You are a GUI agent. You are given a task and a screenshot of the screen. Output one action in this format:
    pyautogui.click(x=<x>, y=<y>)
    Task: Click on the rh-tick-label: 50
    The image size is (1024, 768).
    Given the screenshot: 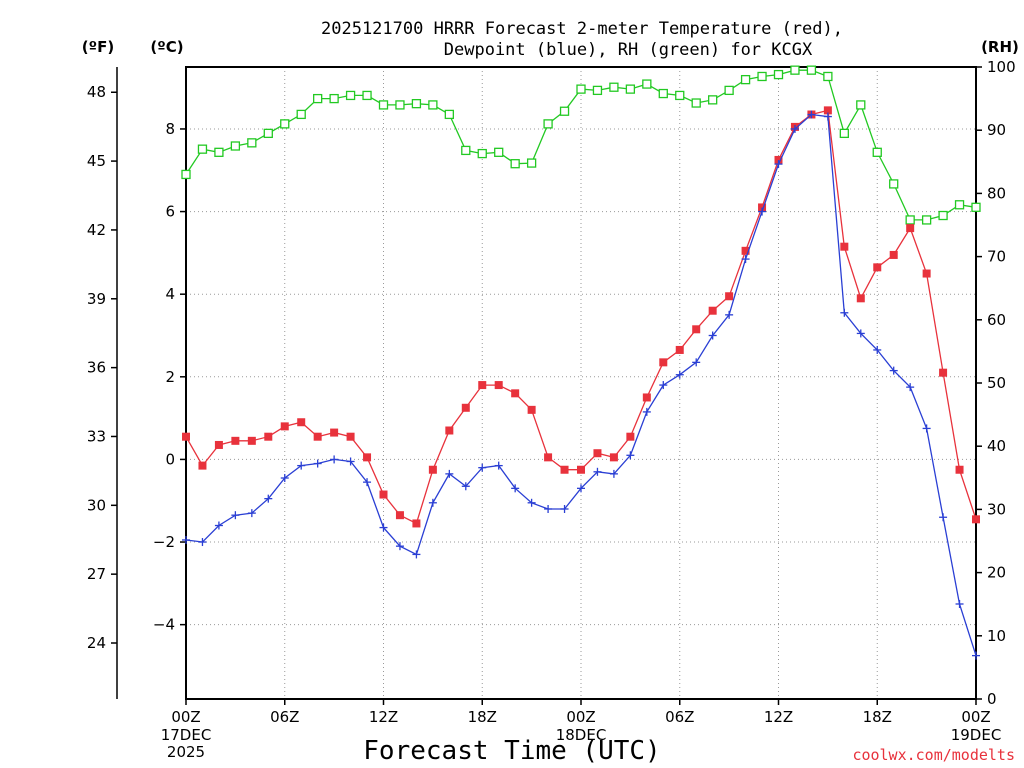 What is the action you would take?
    pyautogui.click(x=996, y=383)
    